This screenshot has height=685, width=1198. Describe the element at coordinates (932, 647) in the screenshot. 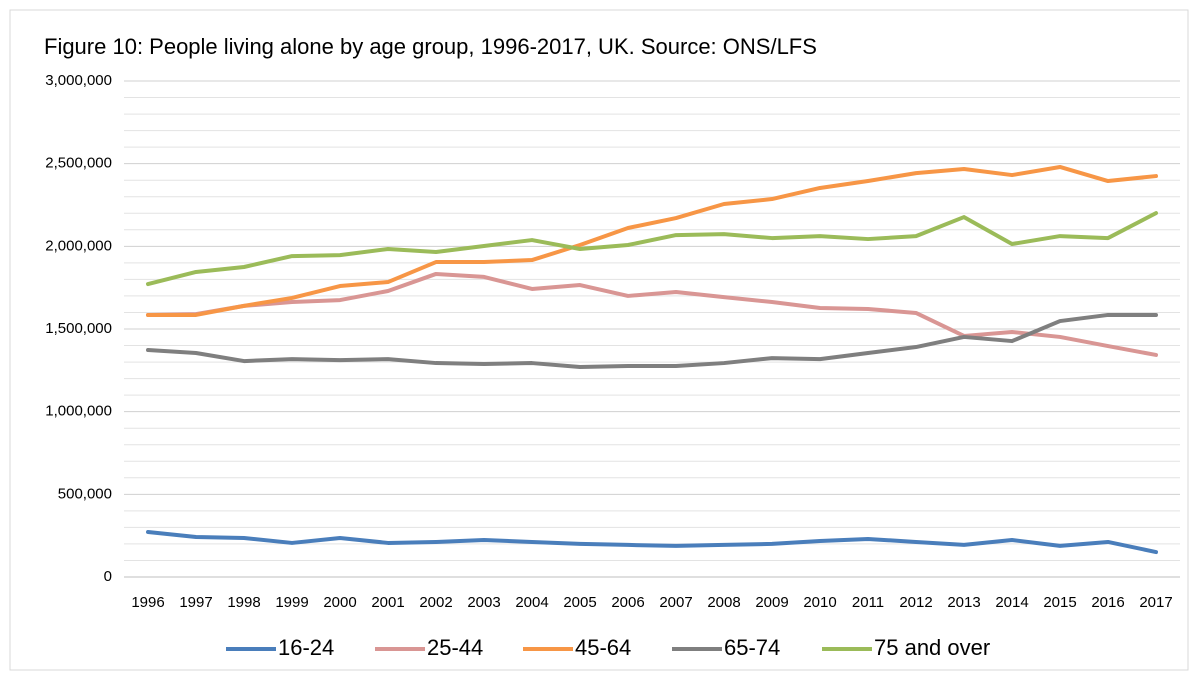

I see `legend-label: 75 and over` at that location.